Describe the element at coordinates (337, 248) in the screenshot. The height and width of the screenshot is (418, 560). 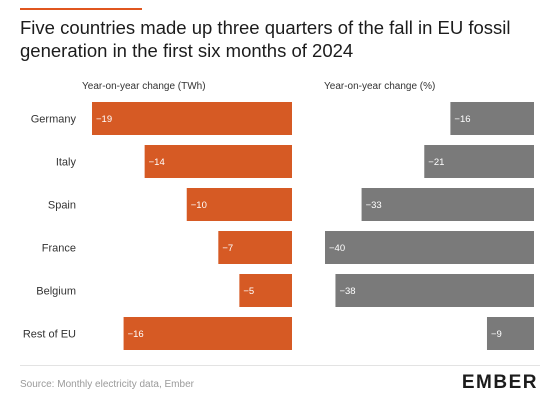
I see `pct-bar-value-label: −40` at that location.